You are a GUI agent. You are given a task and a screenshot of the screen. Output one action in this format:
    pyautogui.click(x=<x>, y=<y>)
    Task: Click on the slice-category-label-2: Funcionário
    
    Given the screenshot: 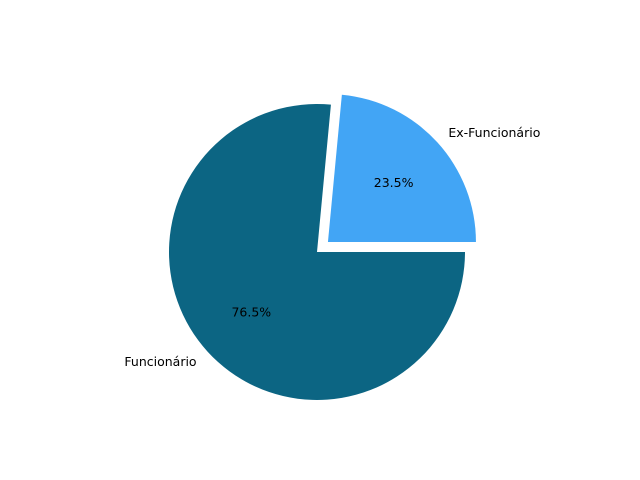 What is the action you would take?
    pyautogui.click(x=160, y=361)
    